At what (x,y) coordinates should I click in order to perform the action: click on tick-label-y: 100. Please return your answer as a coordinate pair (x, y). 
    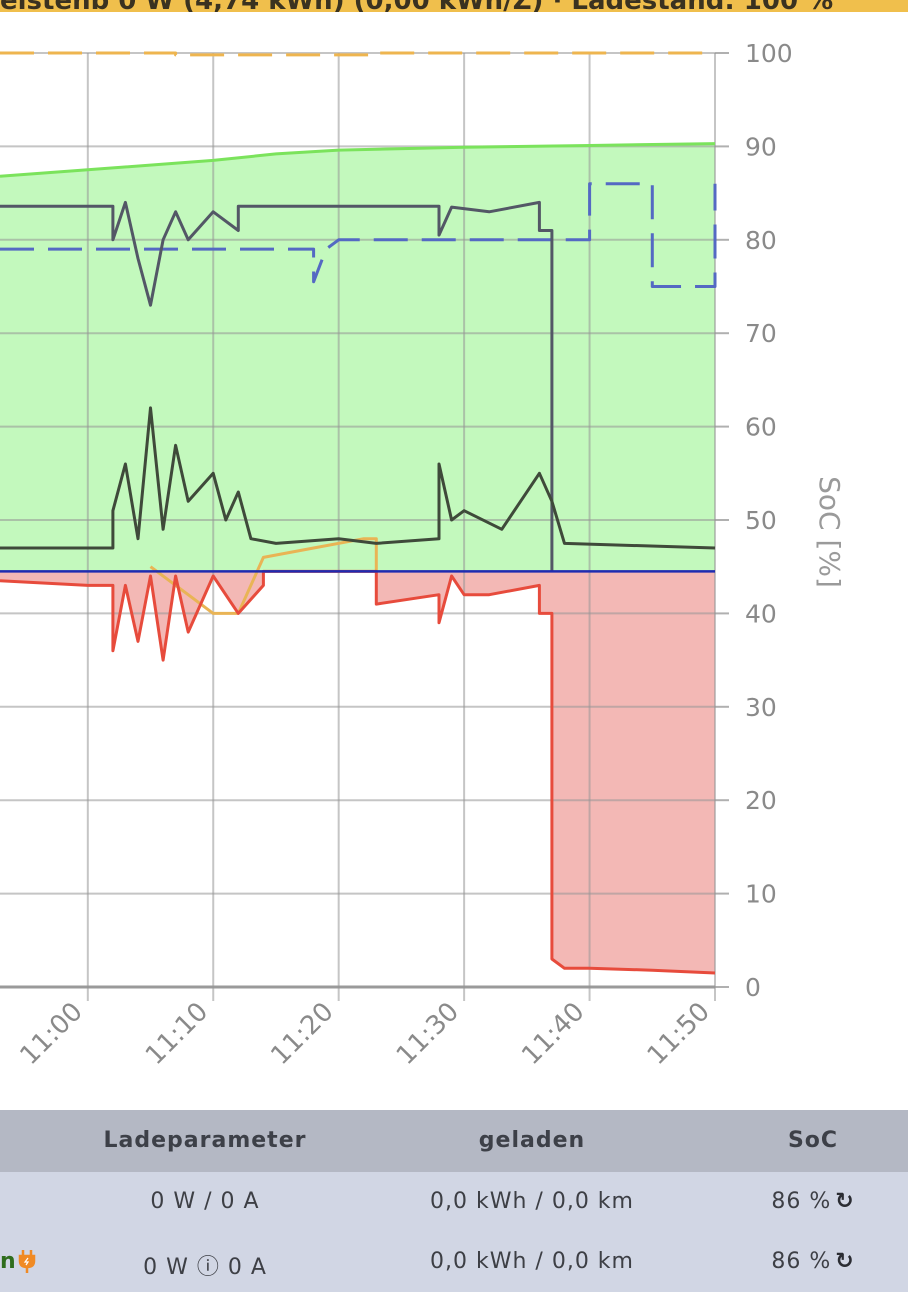
    Looking at the image, I should click on (769, 53).